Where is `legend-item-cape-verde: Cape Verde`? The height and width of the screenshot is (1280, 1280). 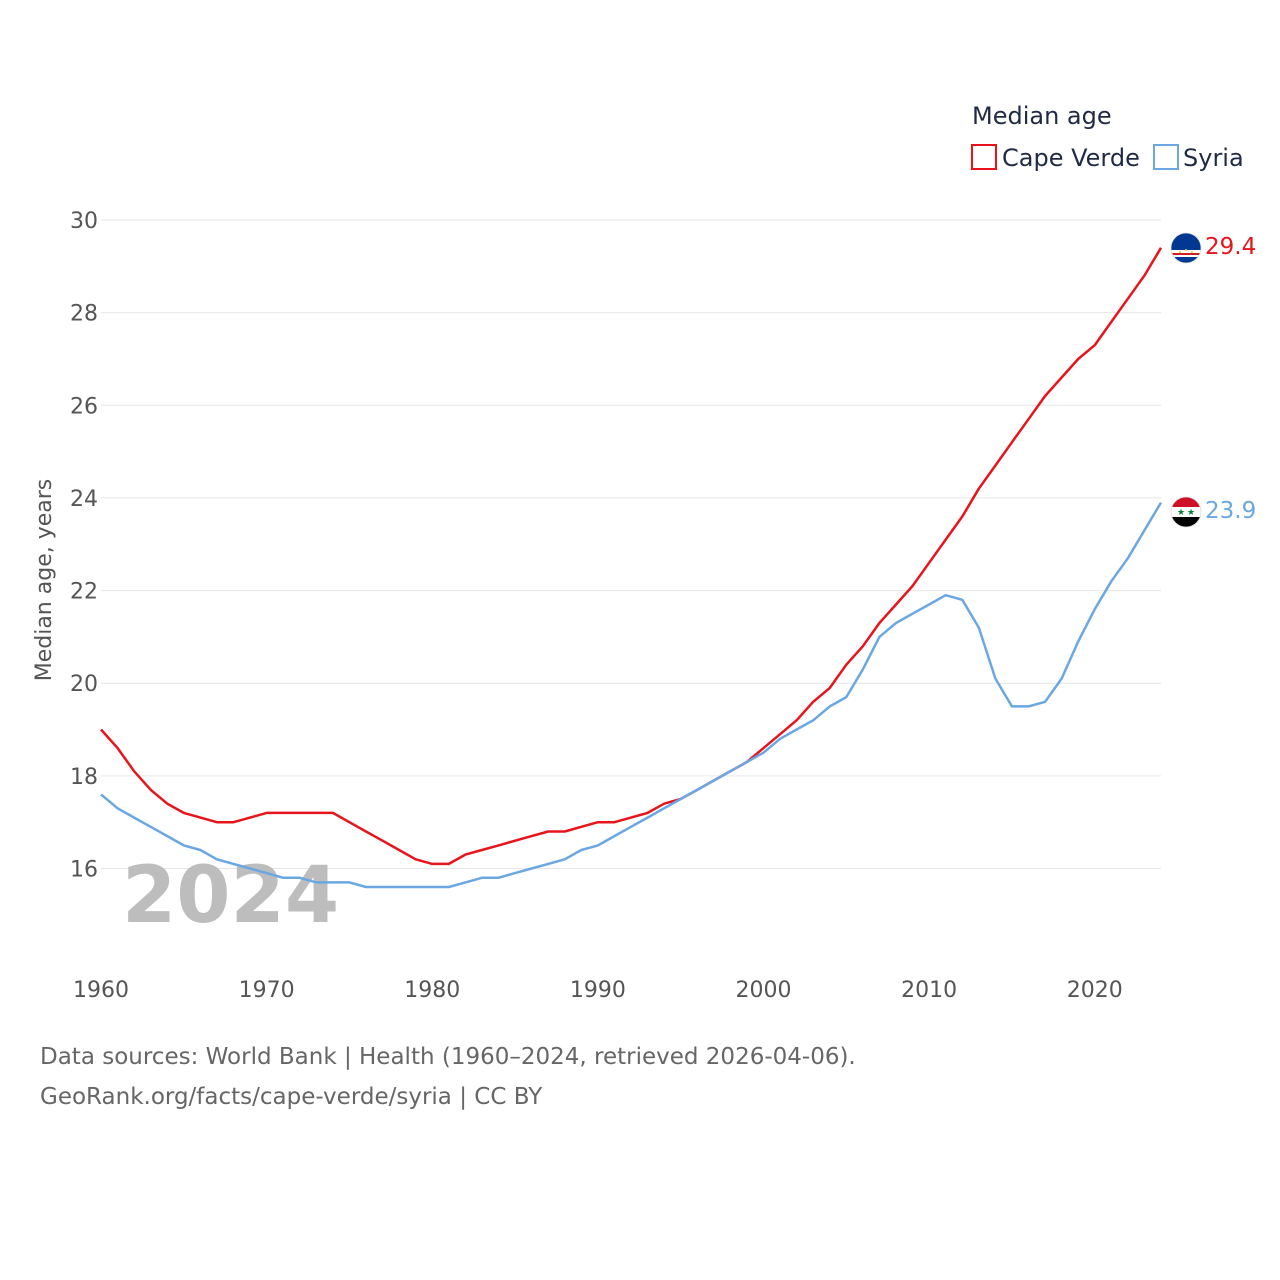
legend-item-cape-verde: Cape Verde is located at coordinates (1055, 158).